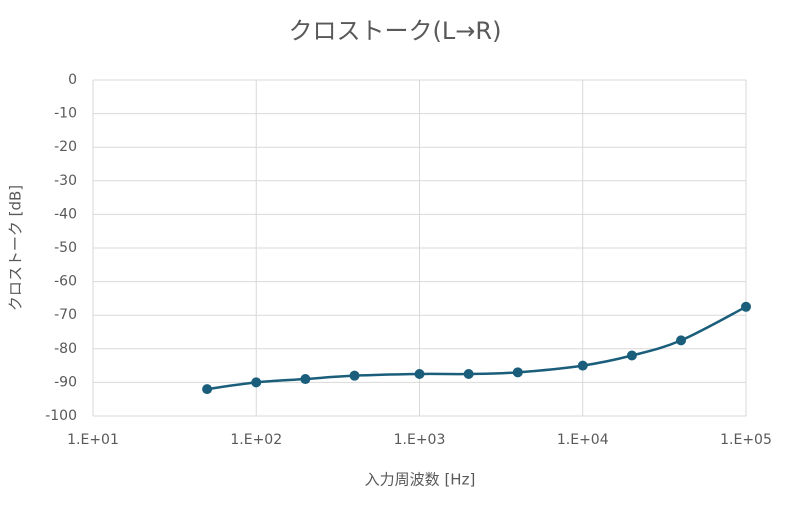  What do you see at coordinates (65, 282) in the screenshot?
I see `y-tick-label: -60` at bounding box center [65, 282].